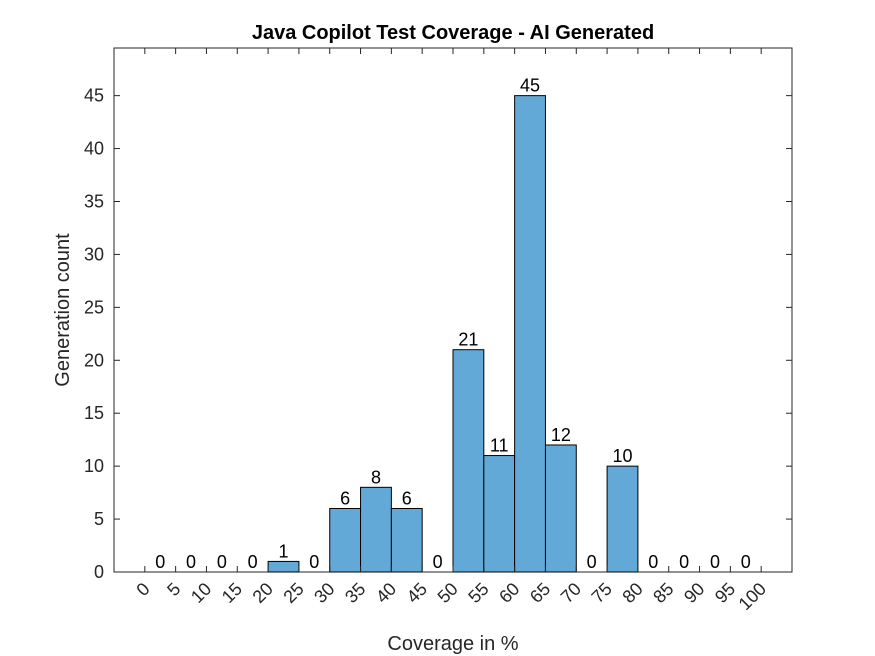 The image size is (875, 656). Describe the element at coordinates (99, 572) in the screenshot. I see `y-tick-label-0: 0` at that location.